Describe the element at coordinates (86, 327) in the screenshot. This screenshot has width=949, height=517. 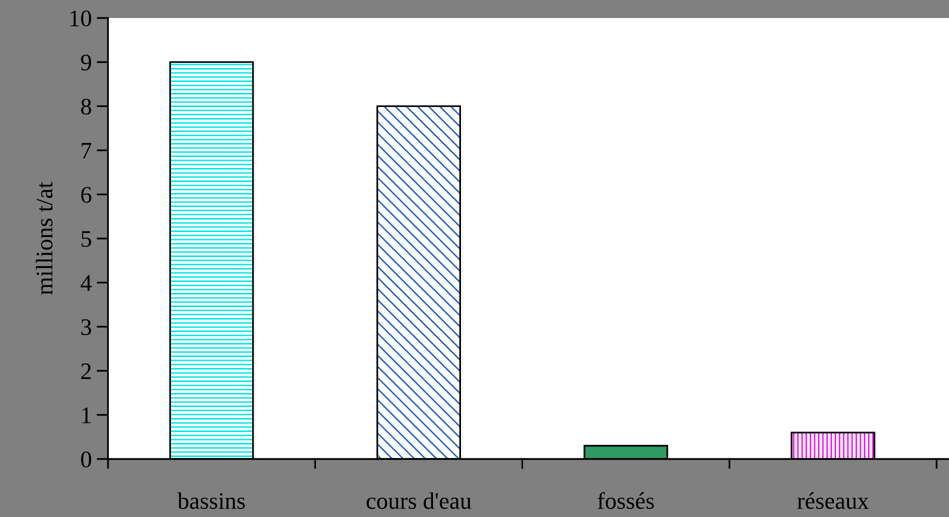
I see `y-tick-label: 3` at that location.